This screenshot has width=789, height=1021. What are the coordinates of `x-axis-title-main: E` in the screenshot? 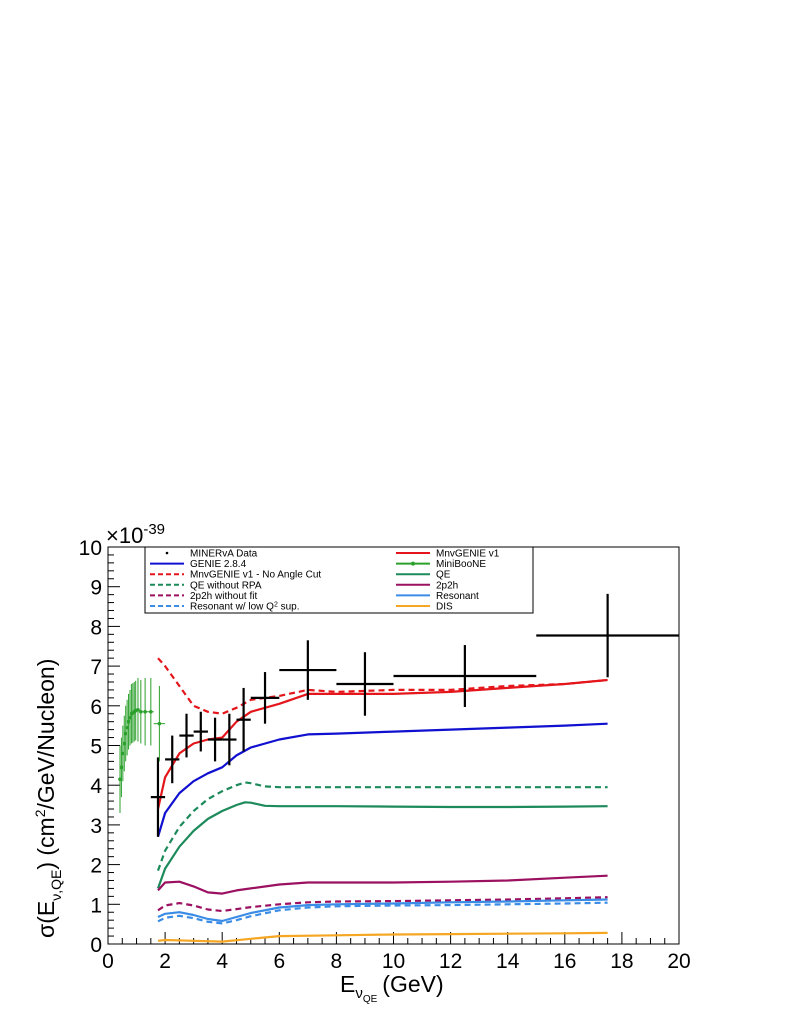 It's located at (347, 984).